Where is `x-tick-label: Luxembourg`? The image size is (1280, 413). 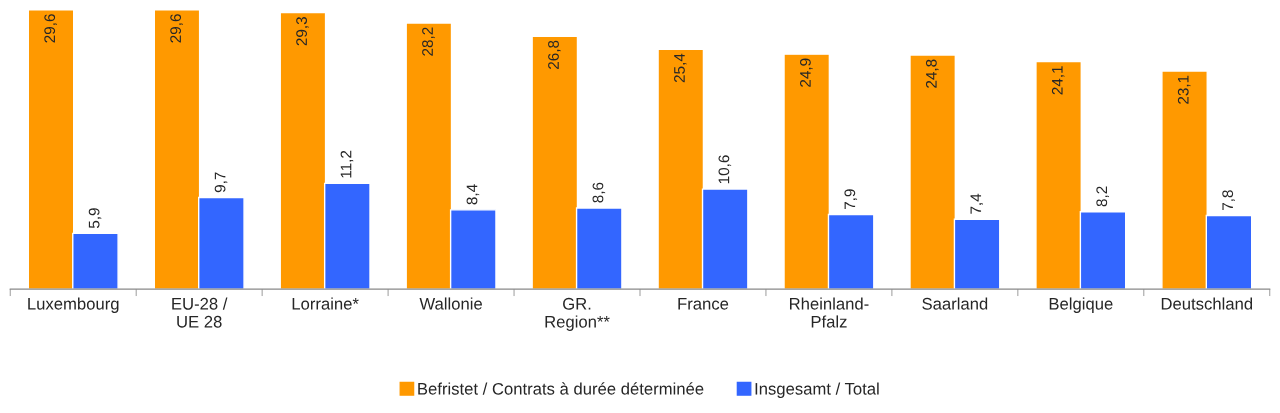 x-tick-label: Luxembourg is located at coordinates (73, 305).